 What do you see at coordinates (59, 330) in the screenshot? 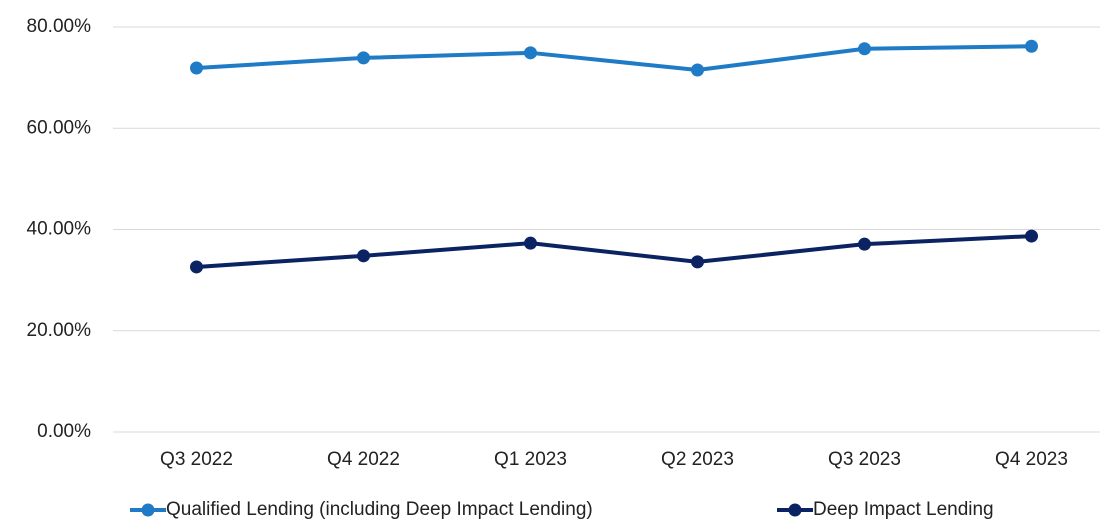
I see `y-tick-label: 20.00%` at bounding box center [59, 330].